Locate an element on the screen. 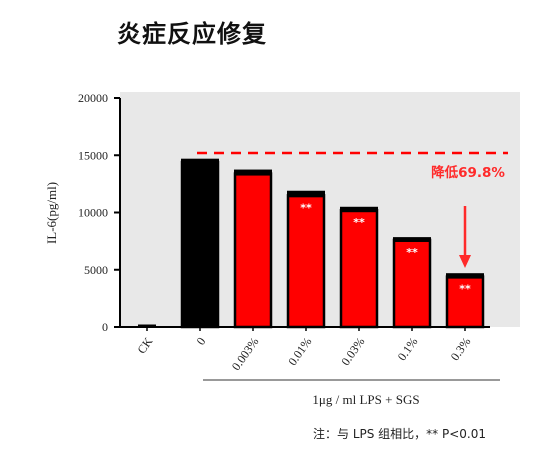 This screenshot has width=556, height=455. annotation-arrow-head is located at coordinates (465, 261).